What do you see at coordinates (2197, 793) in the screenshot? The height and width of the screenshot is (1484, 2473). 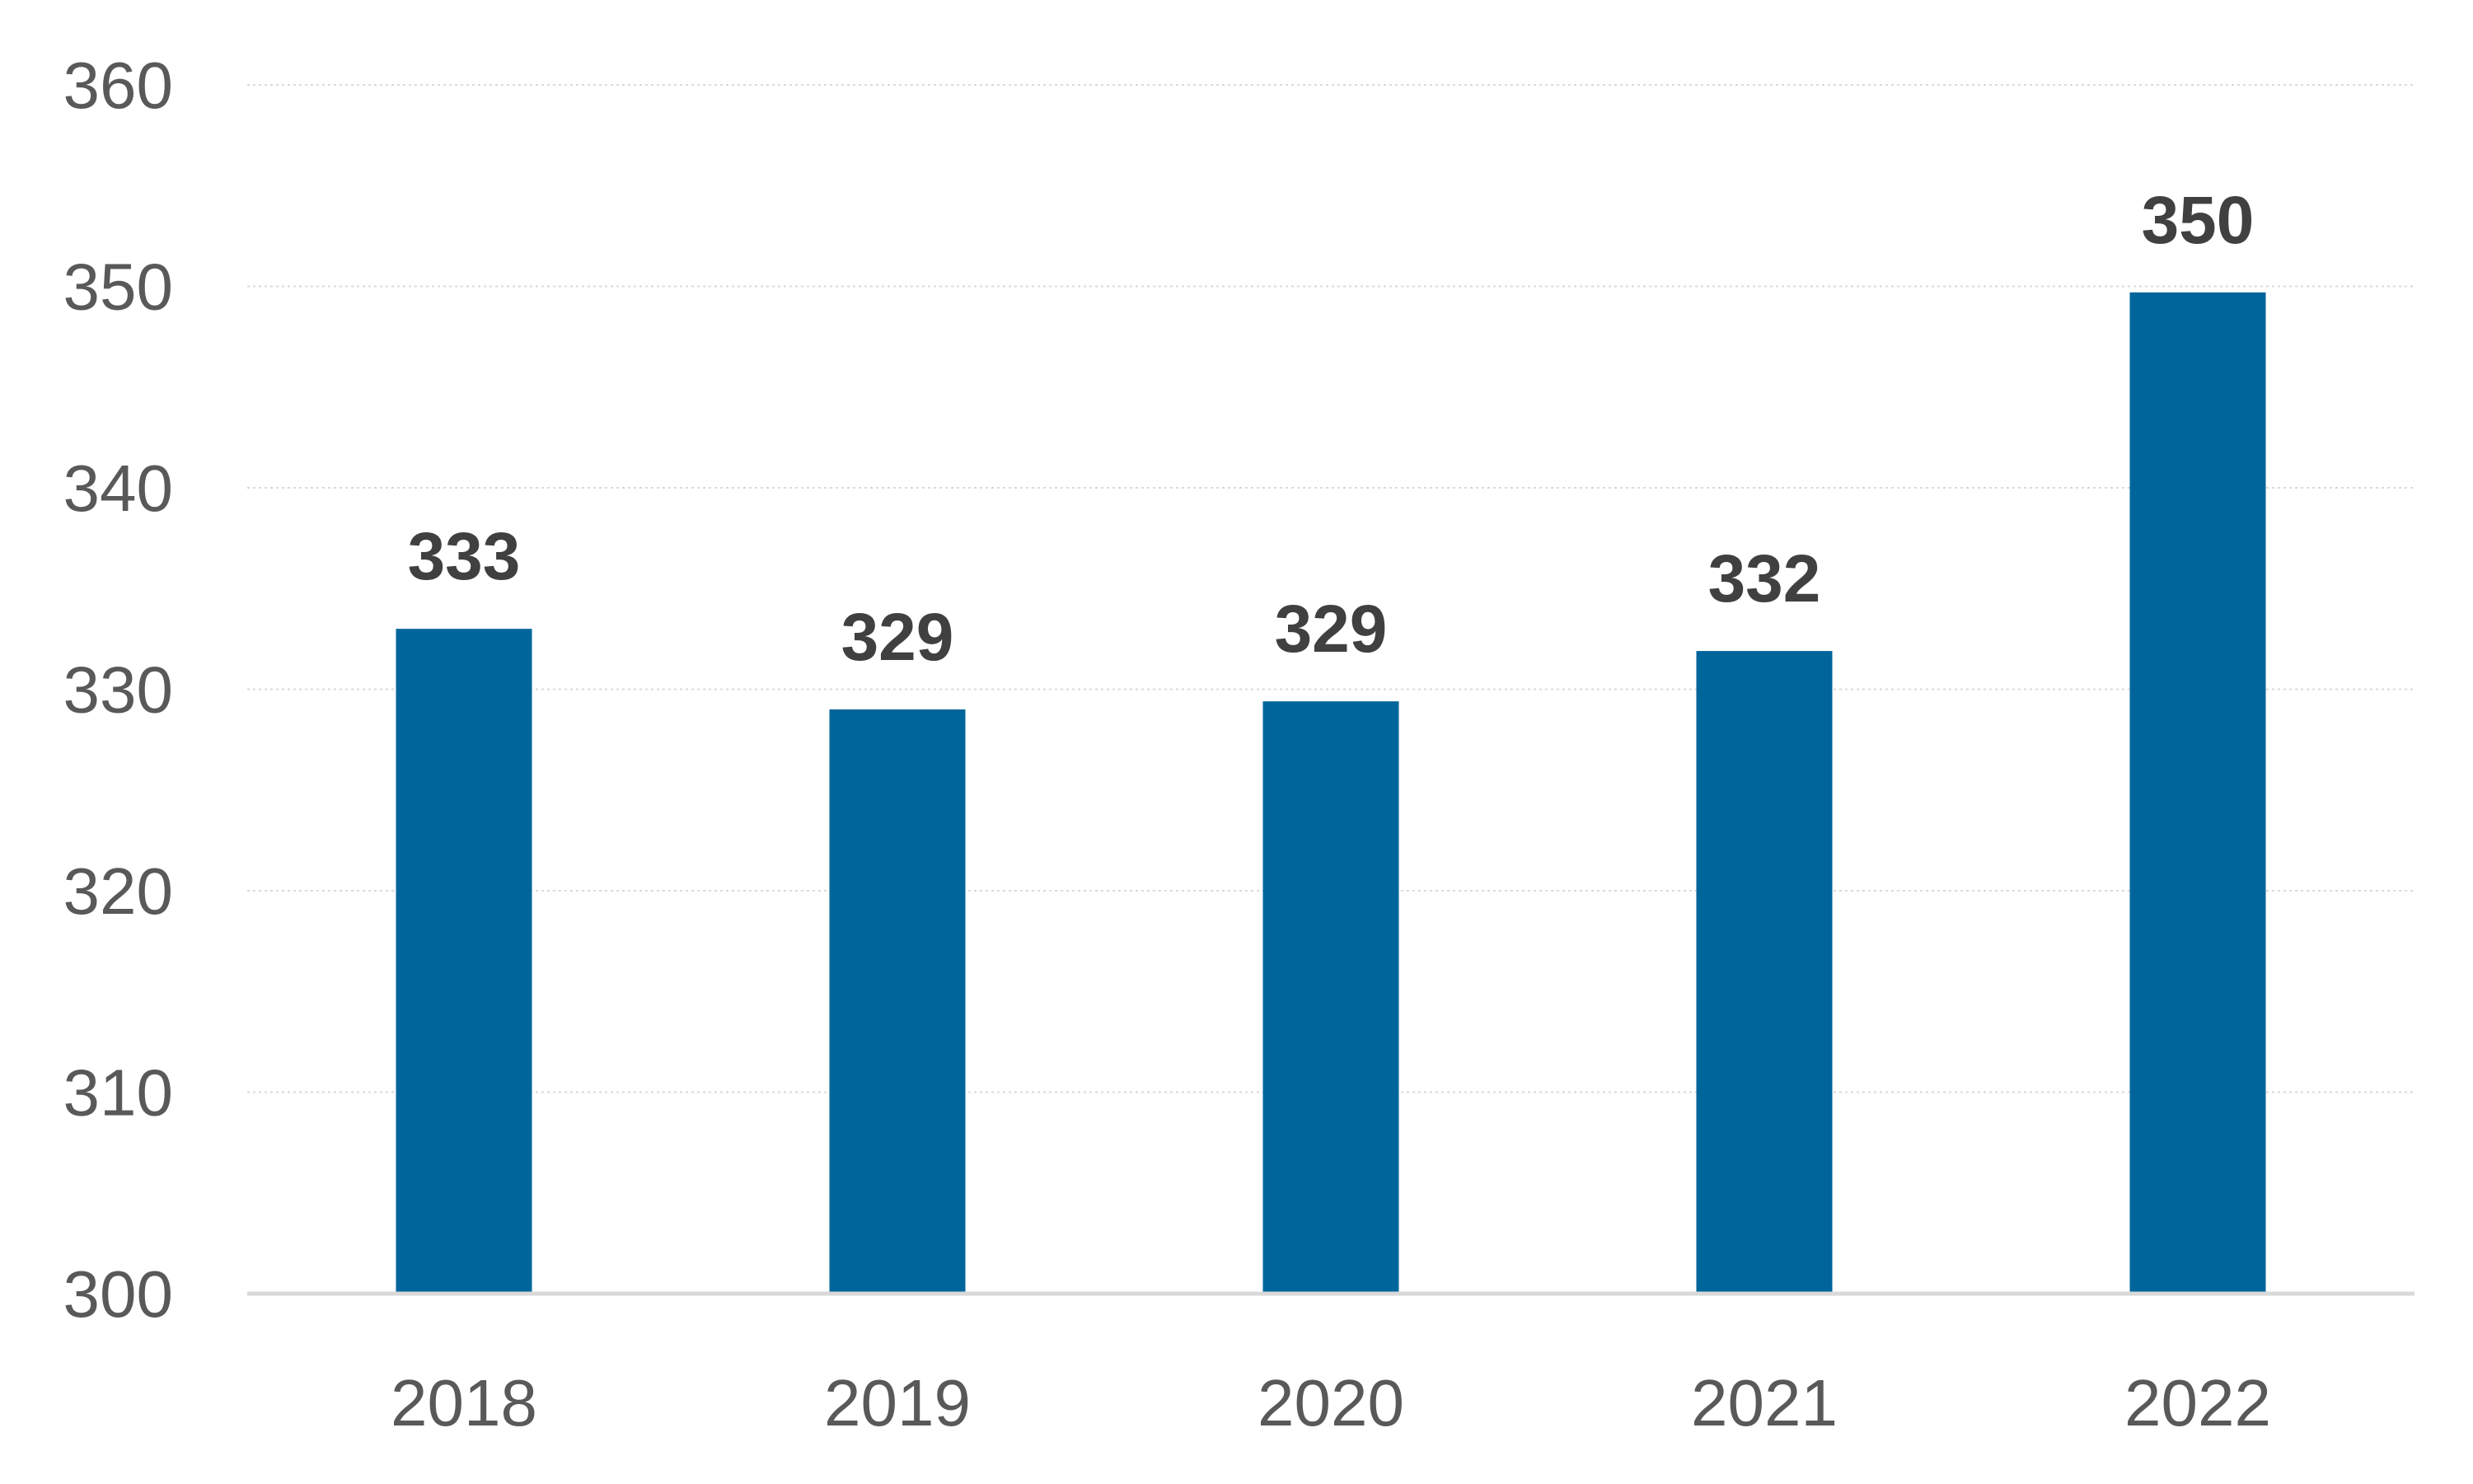 I see `bar-2022` at bounding box center [2197, 793].